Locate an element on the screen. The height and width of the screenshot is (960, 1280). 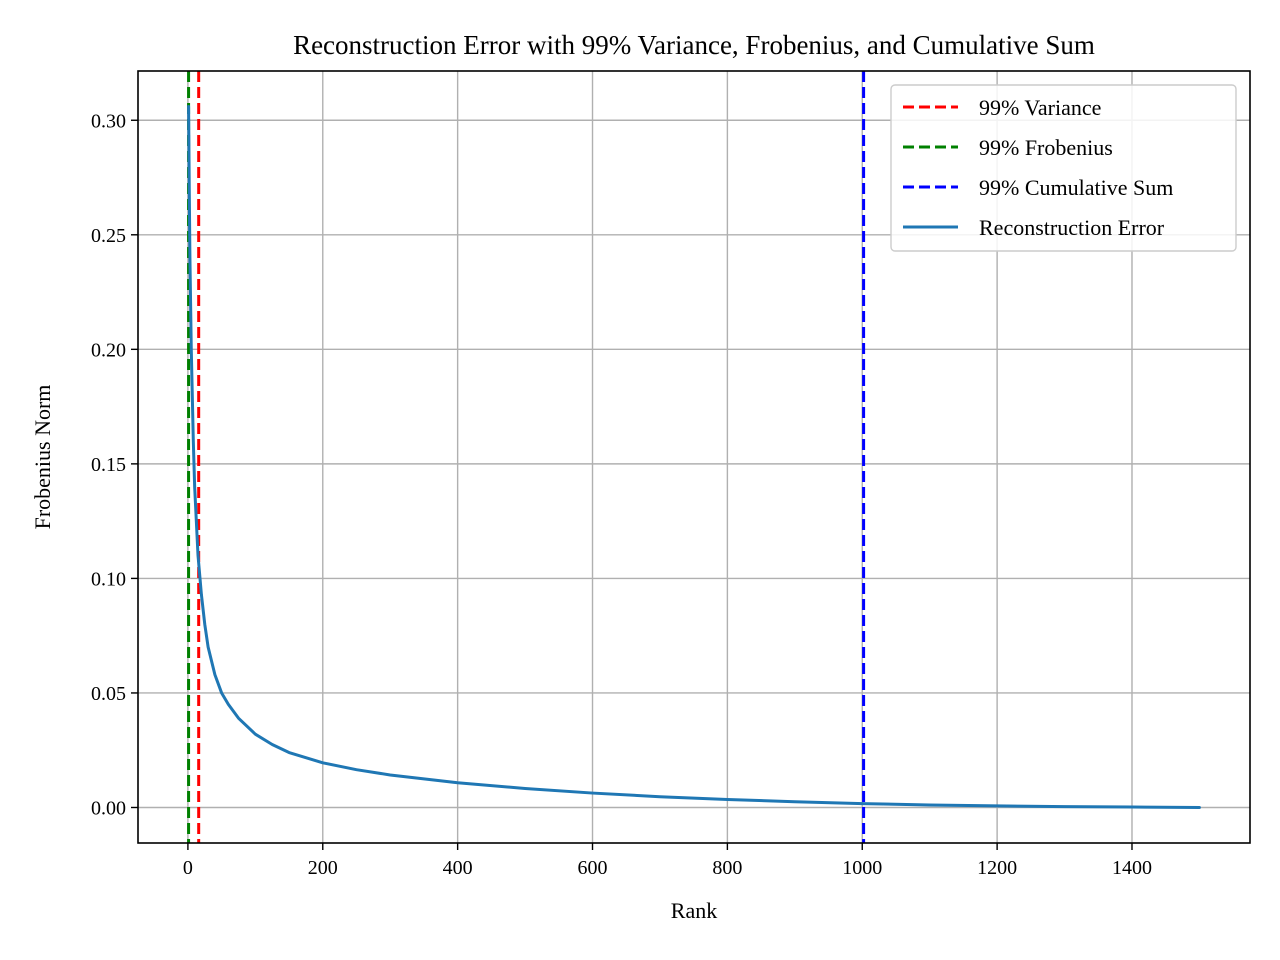
legend-label: Reconstruction Error is located at coordinates (1072, 227).